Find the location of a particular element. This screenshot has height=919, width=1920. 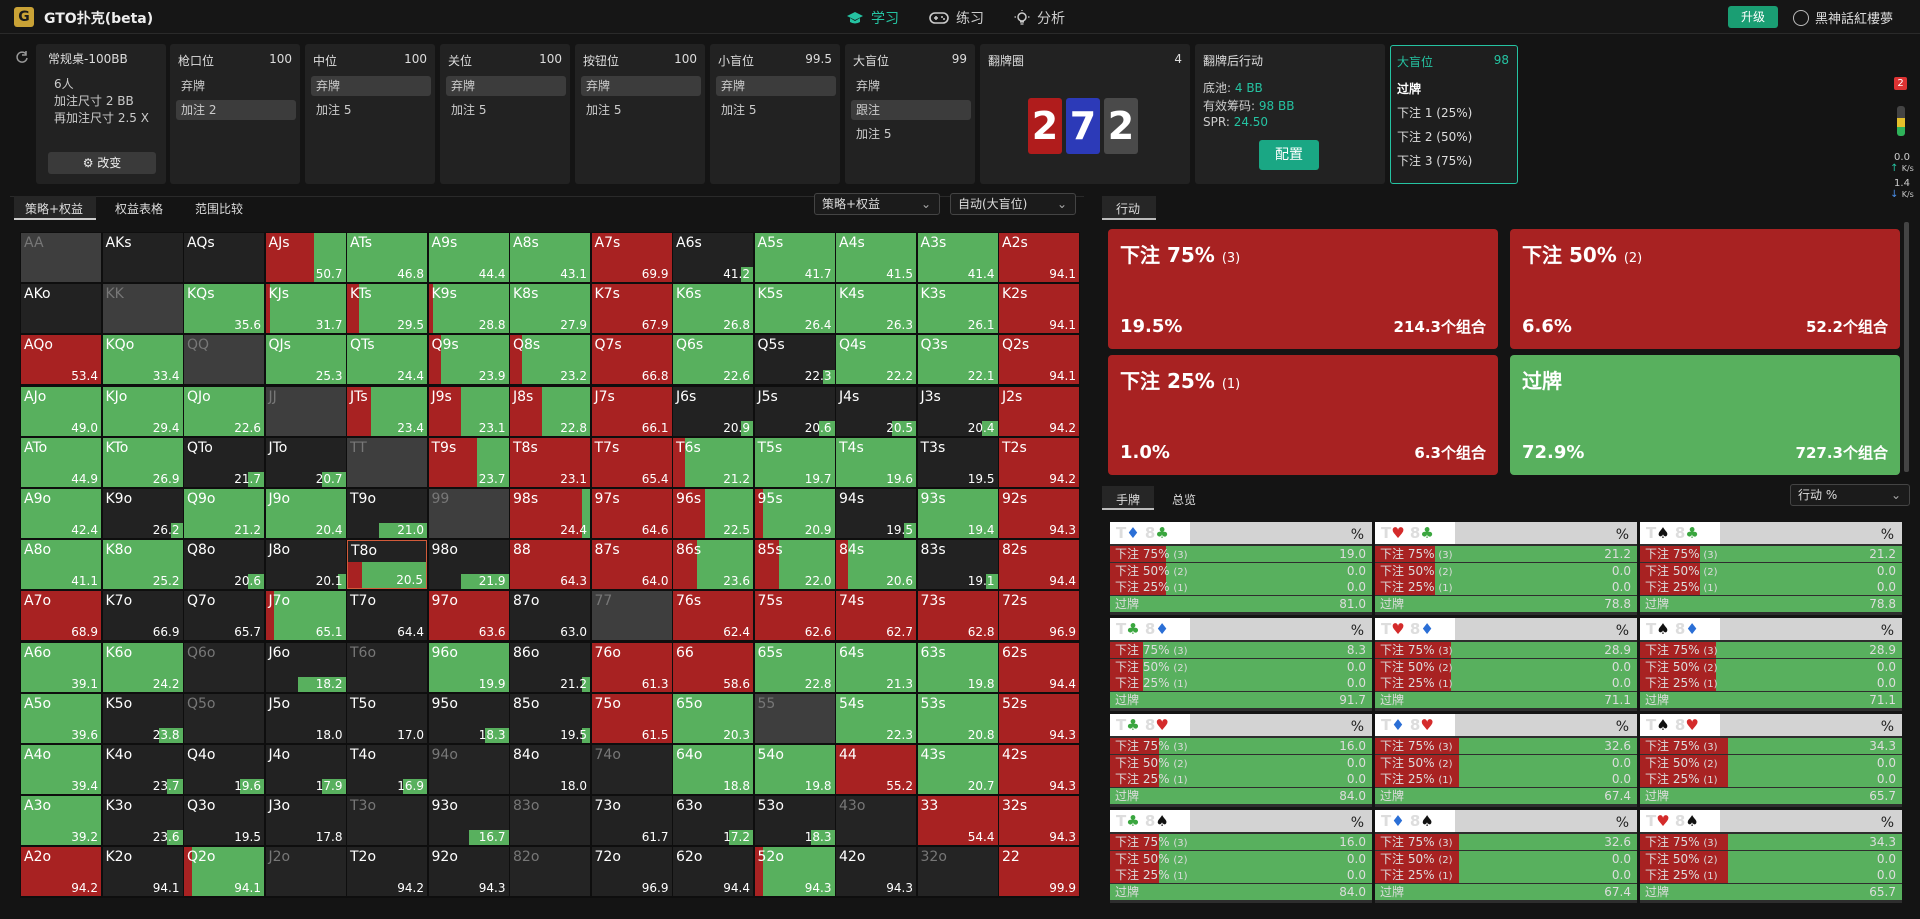

range-cell: 42o 94.3 is located at coordinates (876, 872).